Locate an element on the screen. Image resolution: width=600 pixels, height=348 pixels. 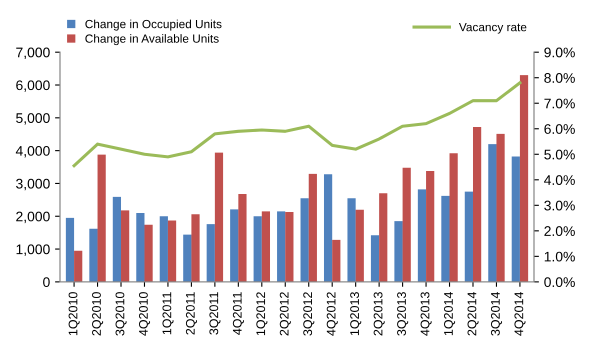
x-tick-label: 1Q2012 is located at coordinates (262, 314).